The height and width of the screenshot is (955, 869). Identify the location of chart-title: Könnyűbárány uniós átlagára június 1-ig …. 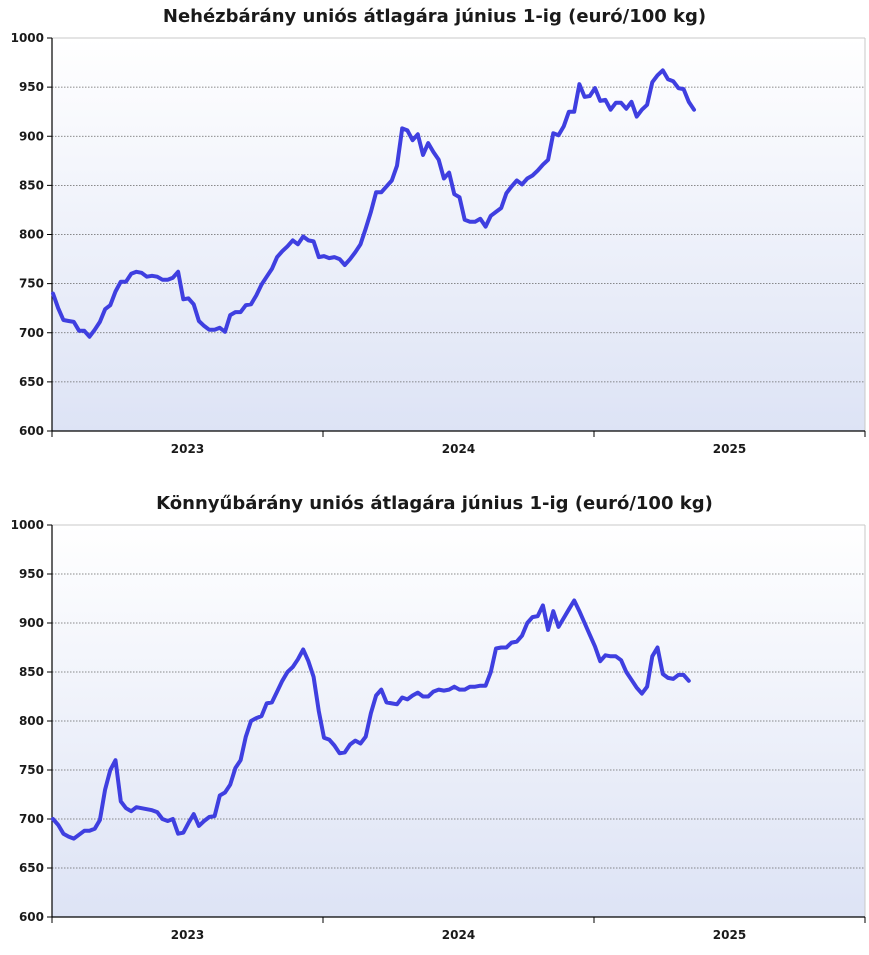
(434, 503).